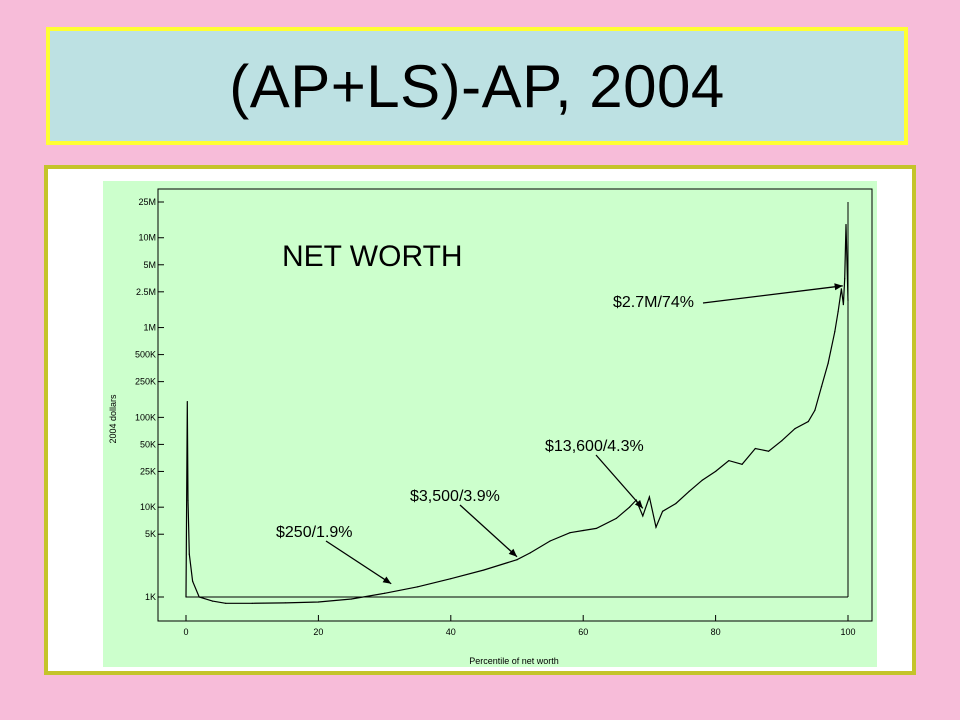 The width and height of the screenshot is (960, 720). I want to click on annotation-label: $3,500/3.9%, so click(455, 496).